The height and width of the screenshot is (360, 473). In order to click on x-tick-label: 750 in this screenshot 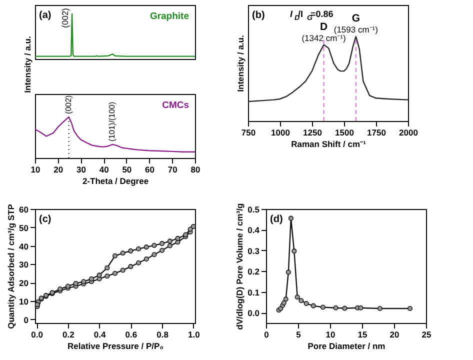, I will do `click(248, 133)`.